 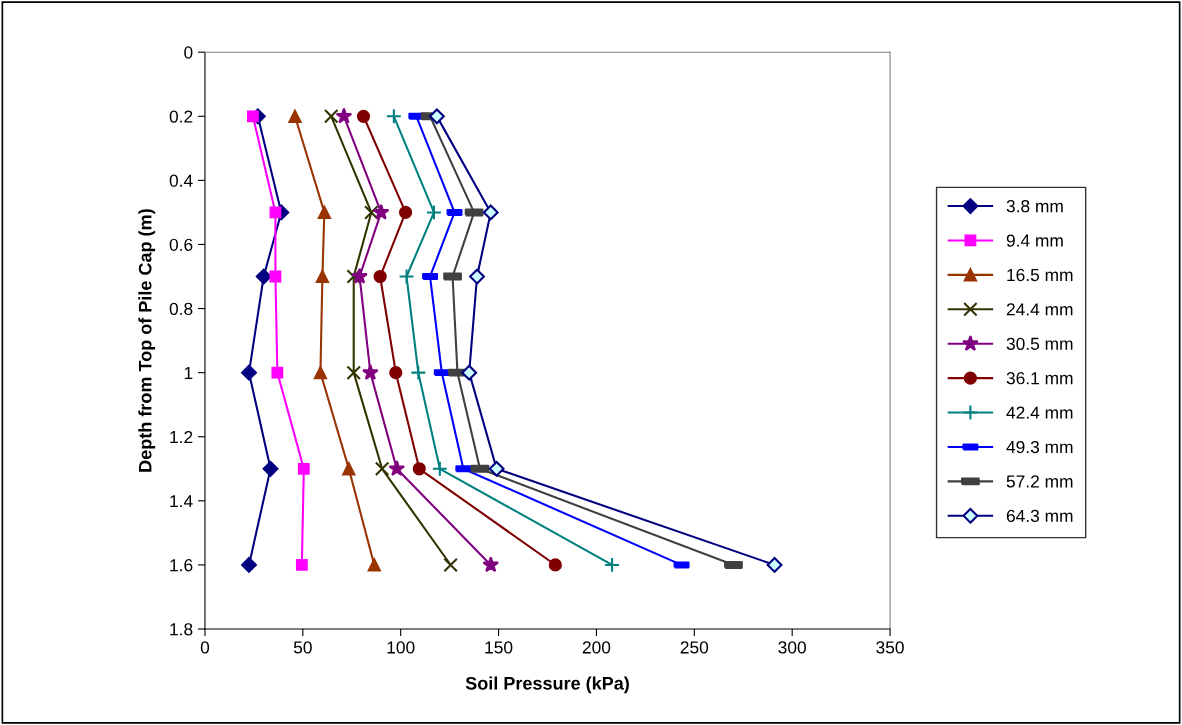 I want to click on y-tick-label: 0.2, so click(x=181, y=116).